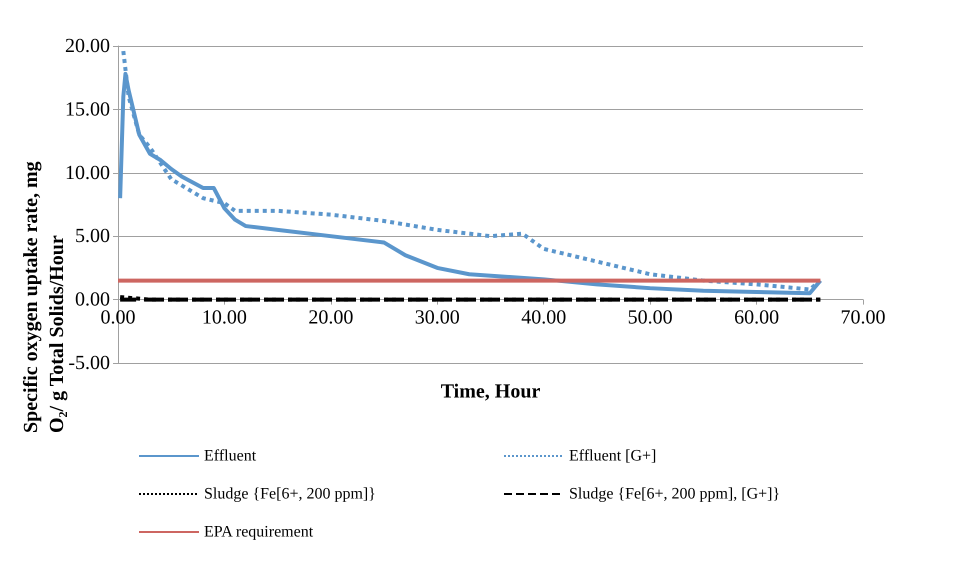  What do you see at coordinates (87, 109) in the screenshot?
I see `y-tick-label: 15.00` at bounding box center [87, 109].